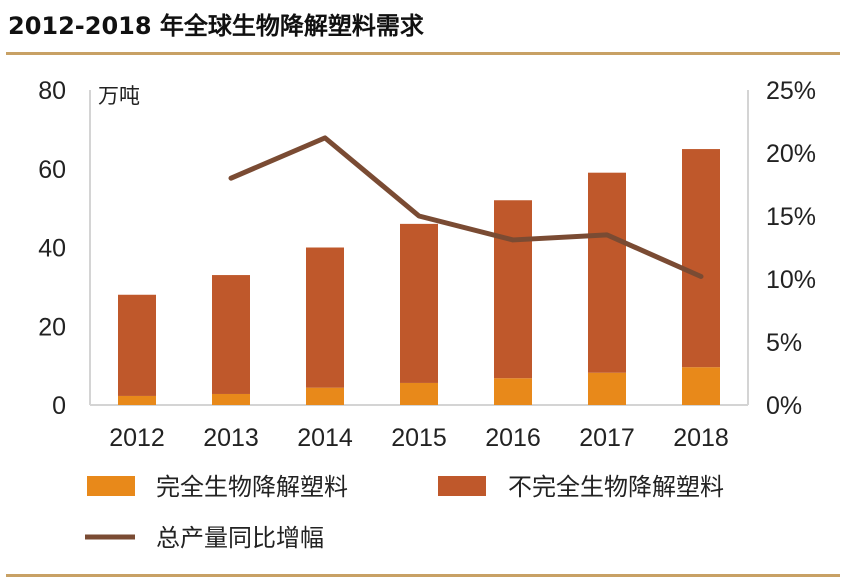  Describe the element at coordinates (423, 575) in the screenshot. I see `bottom-divider` at that location.